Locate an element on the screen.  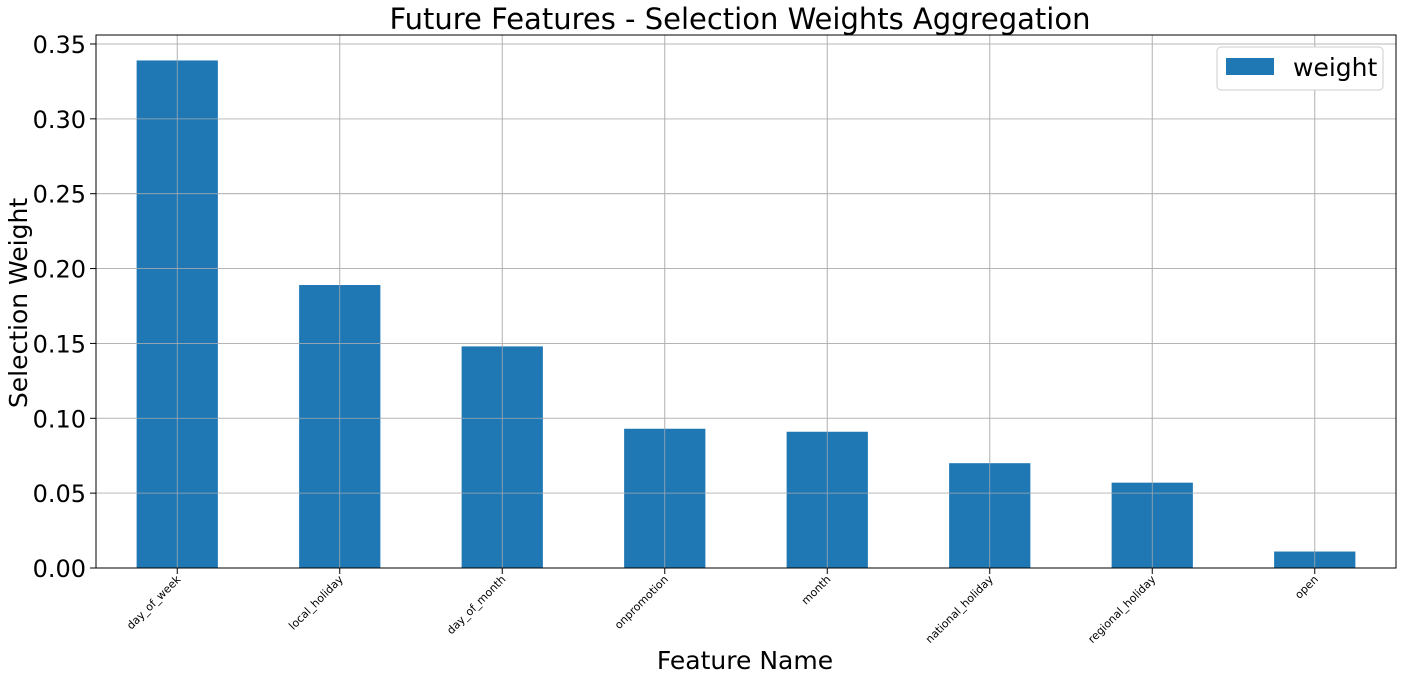
y-tick-label: 0.05 is located at coordinates (59, 494).